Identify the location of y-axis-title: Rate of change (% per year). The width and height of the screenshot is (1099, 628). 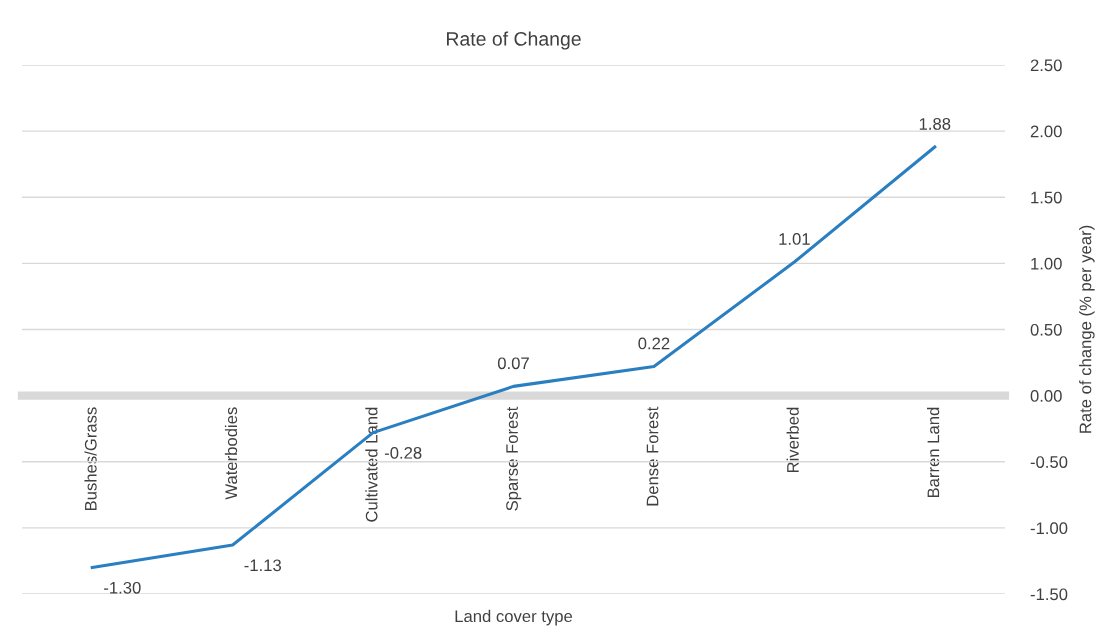
(1087, 329).